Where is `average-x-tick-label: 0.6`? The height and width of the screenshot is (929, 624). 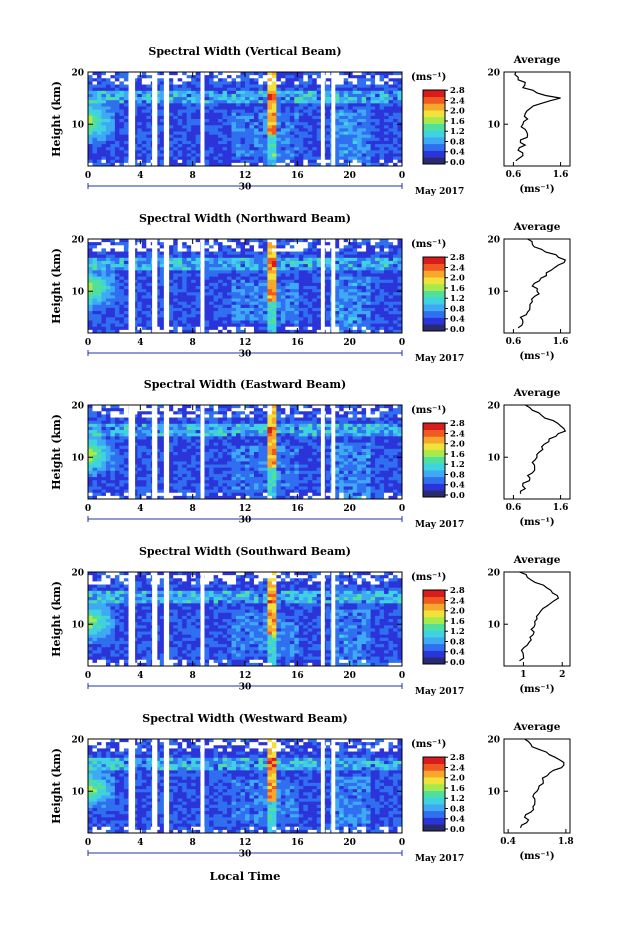 average-x-tick-label: 0.6 is located at coordinates (514, 175).